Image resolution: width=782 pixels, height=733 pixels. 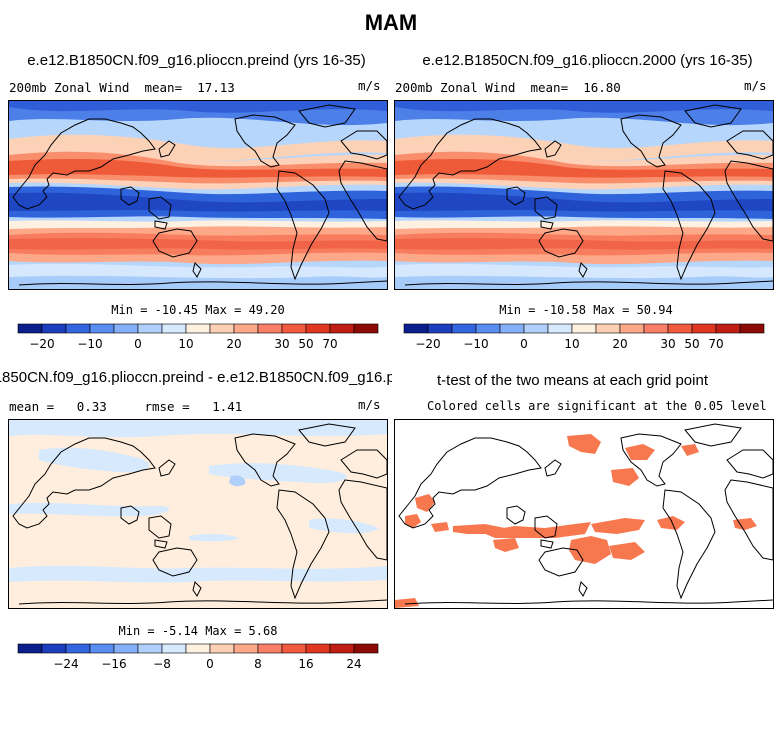 I want to click on panel2-colorbar: −20 −10 0 10 20 30 50 70, so click(x=584, y=337).